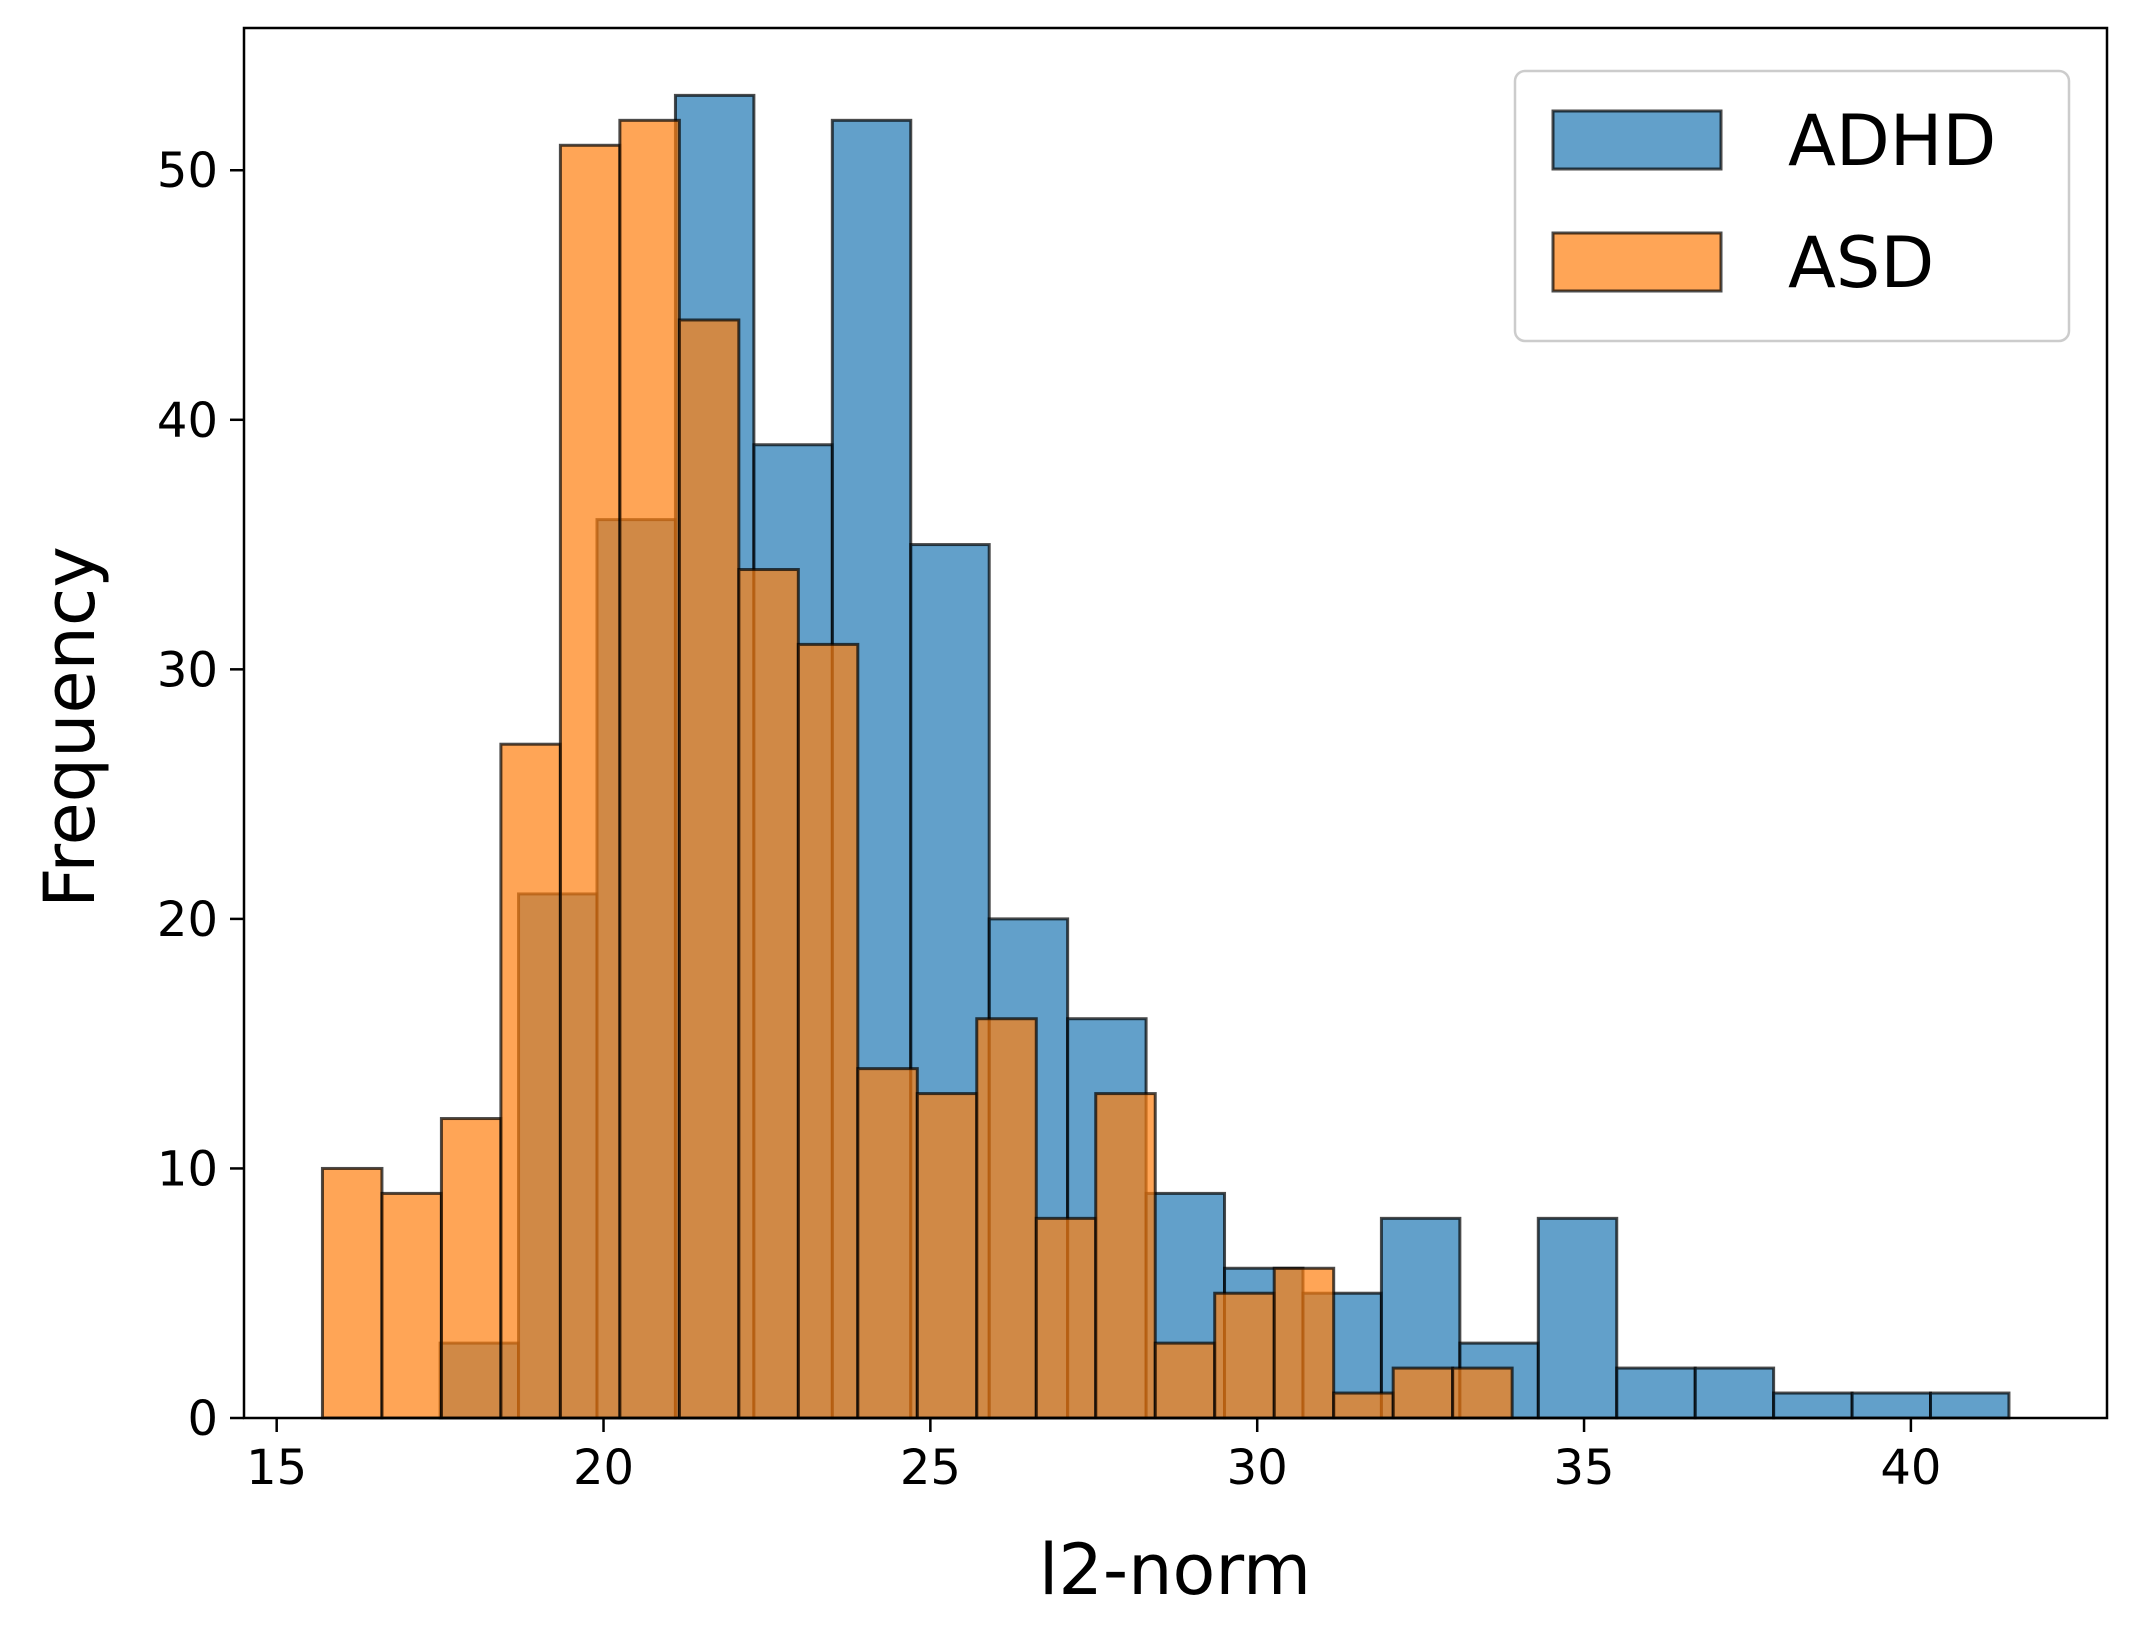 Image resolution: width=2131 pixels, height=1638 pixels. Describe the element at coordinates (187, 920) in the screenshot. I see `y-tick-label: 20` at that location.